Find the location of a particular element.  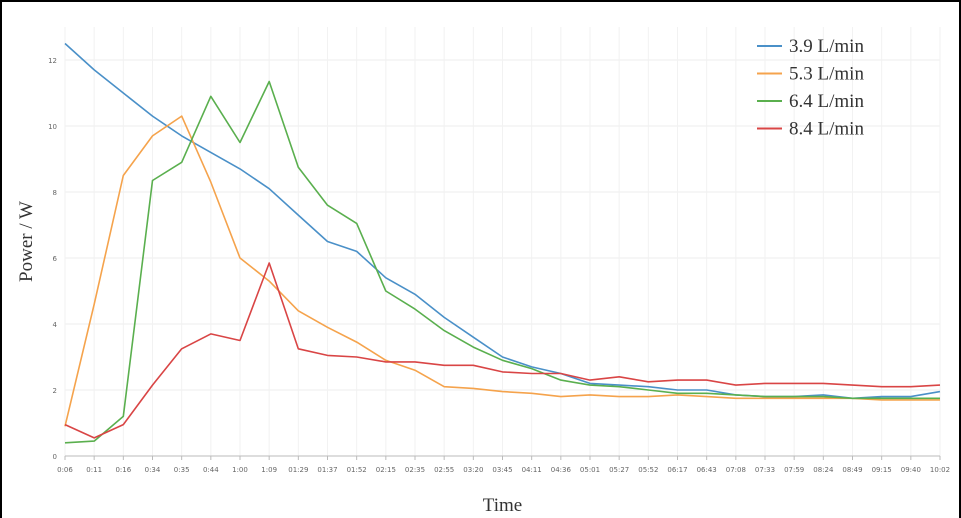

x-tick-label: 05:27 is located at coordinates (619, 470).